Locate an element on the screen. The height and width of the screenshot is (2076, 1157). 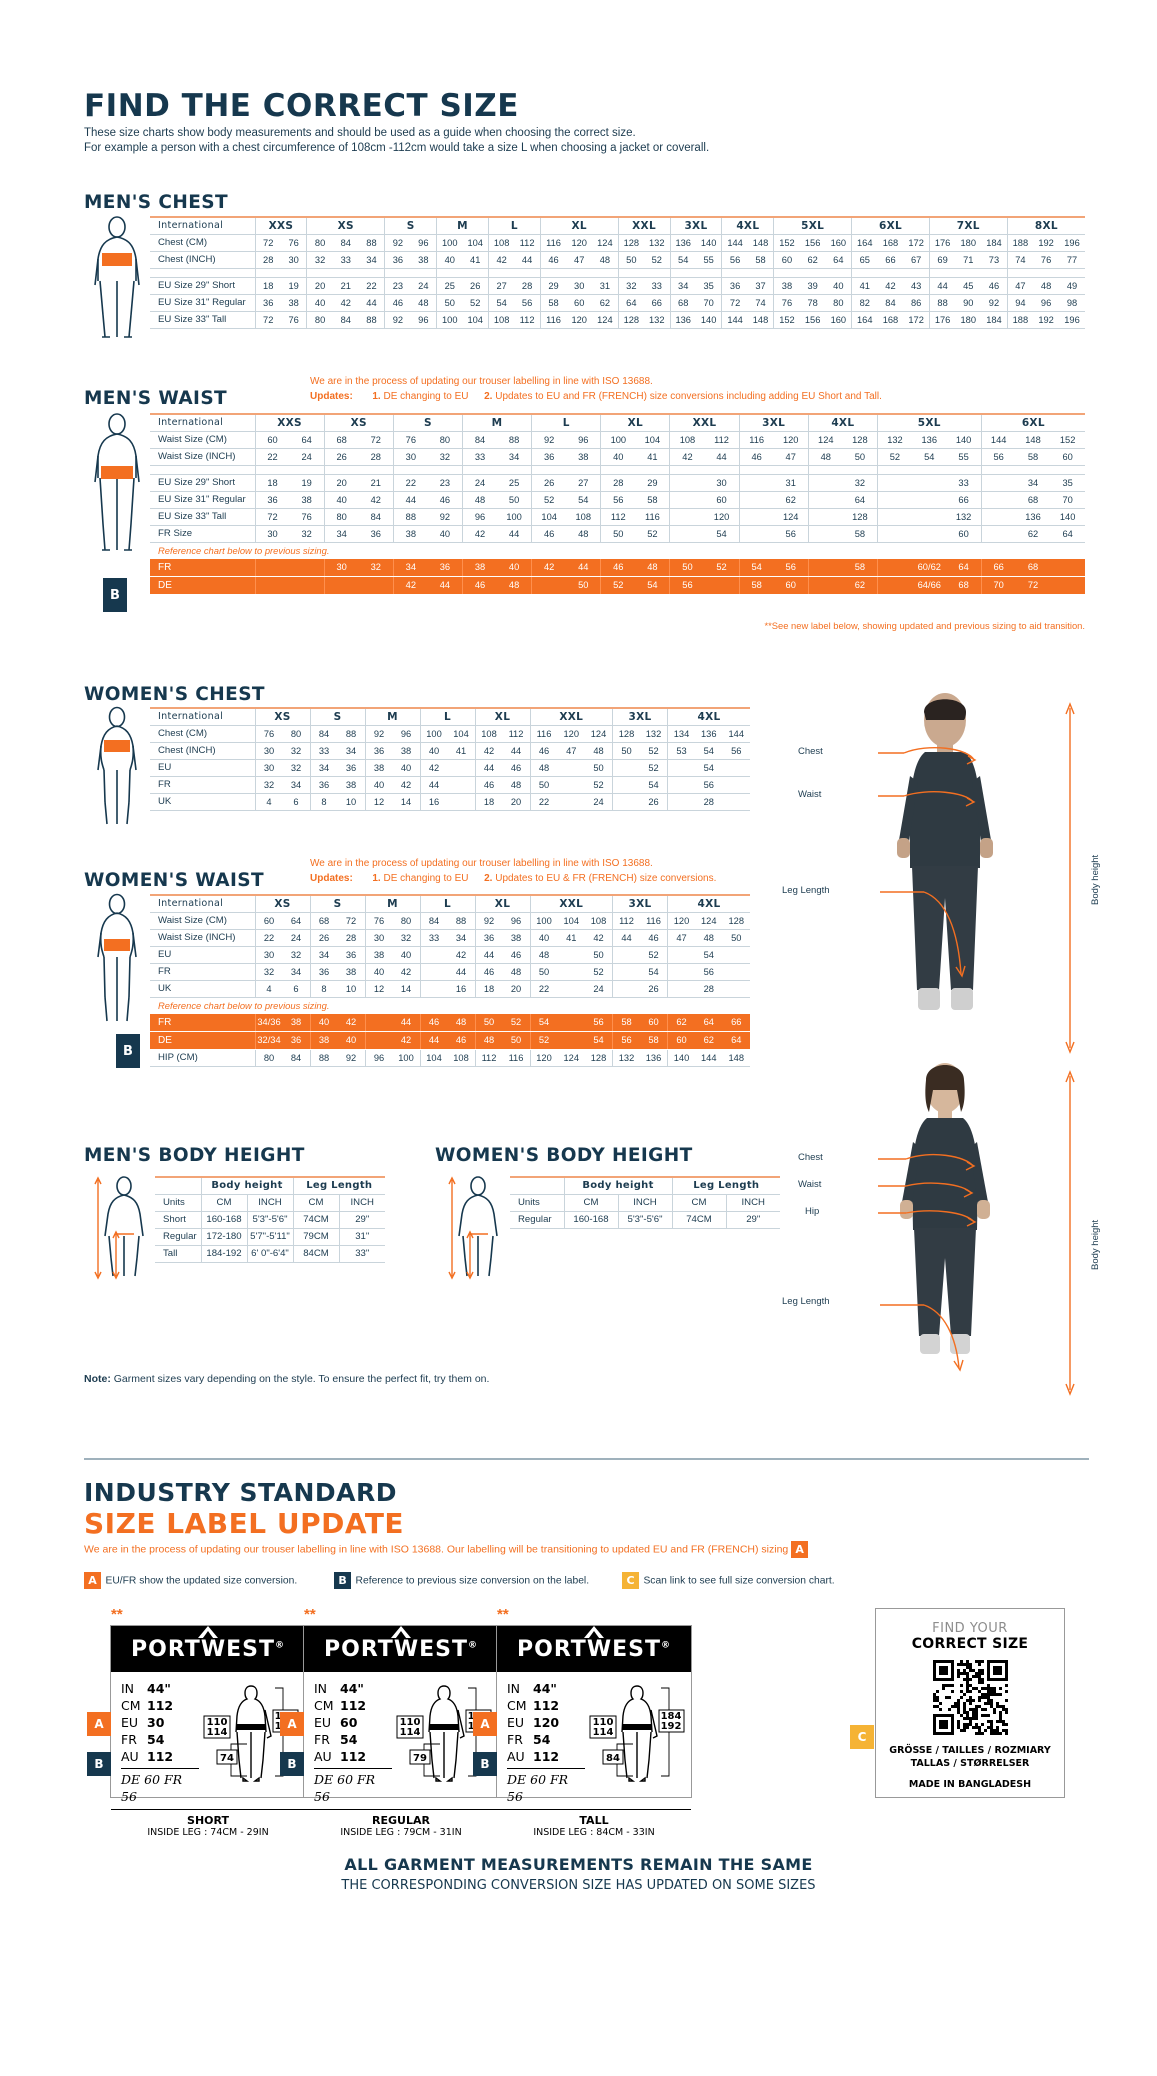
row-label: Chest (CM) is located at coordinates (202, 243).